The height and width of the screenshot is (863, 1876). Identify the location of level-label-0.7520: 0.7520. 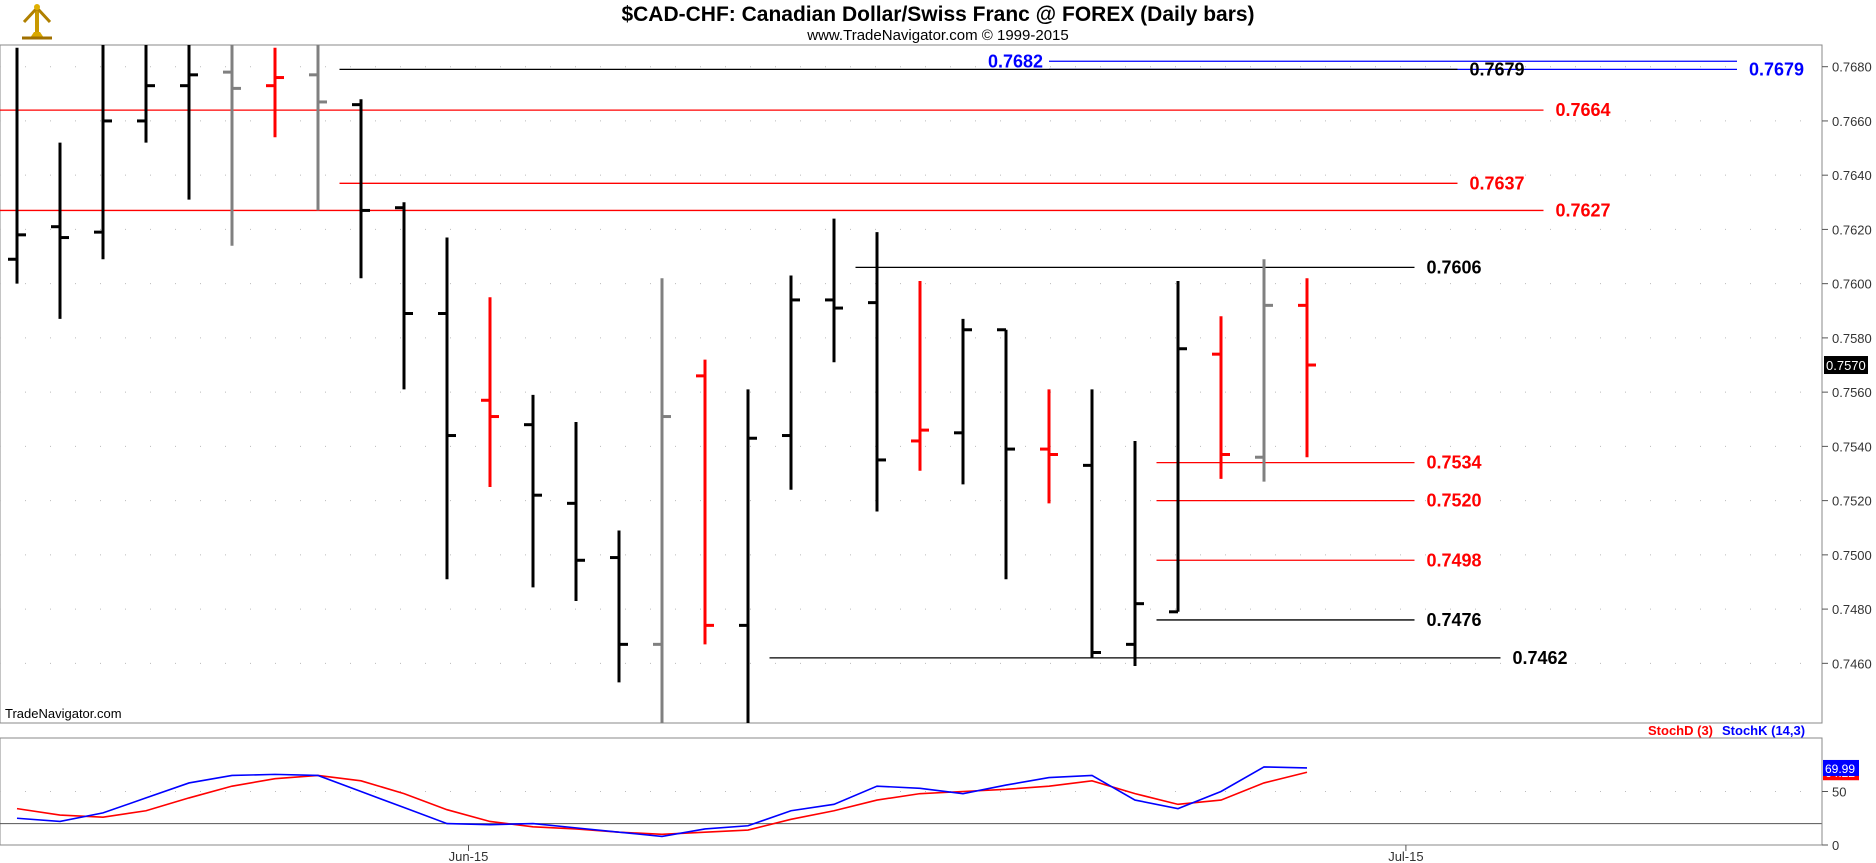
(1454, 501).